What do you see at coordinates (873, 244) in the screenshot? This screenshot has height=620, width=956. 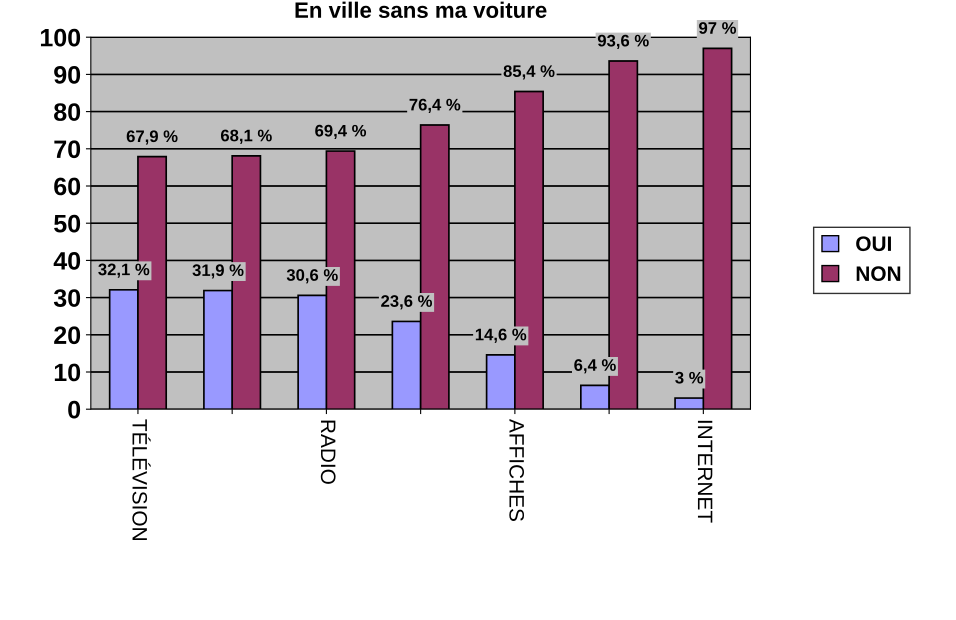 I see `legend-label: OUI` at bounding box center [873, 244].